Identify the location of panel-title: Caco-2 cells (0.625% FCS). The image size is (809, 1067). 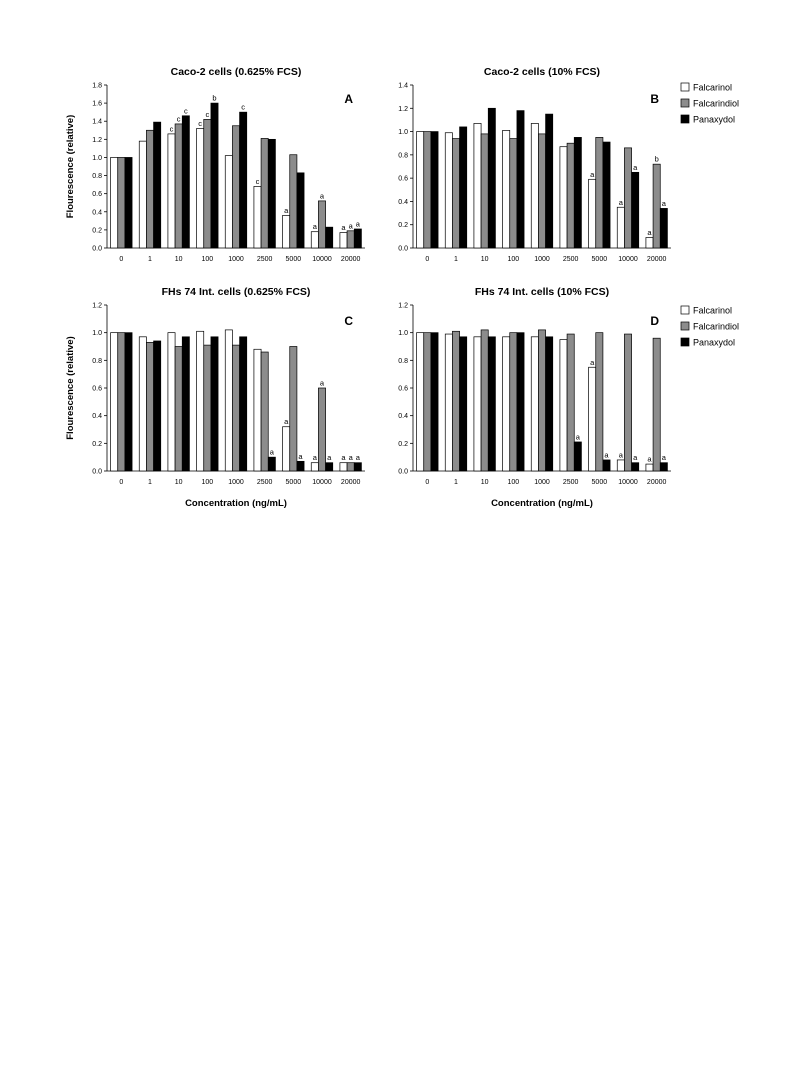
(236, 72).